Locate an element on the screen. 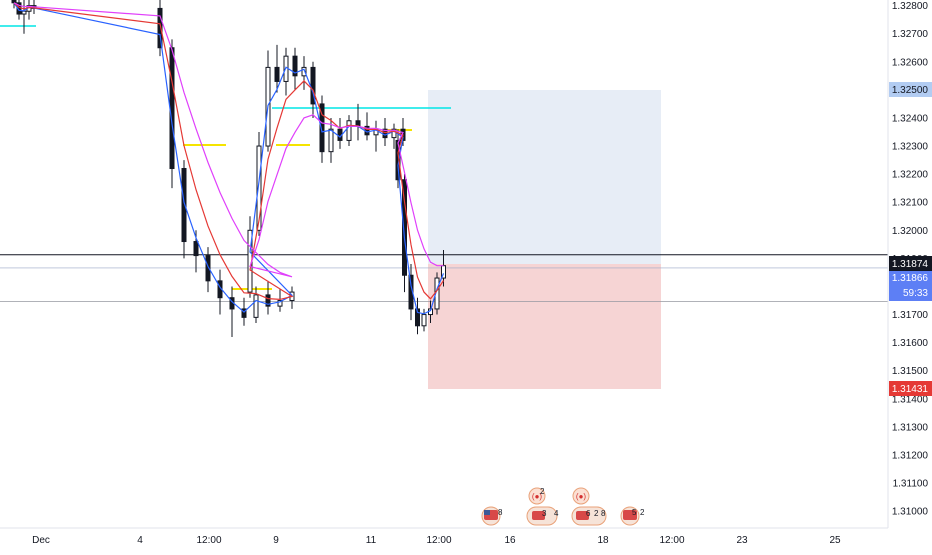  us-event-flag: 3 4 is located at coordinates (542, 516).